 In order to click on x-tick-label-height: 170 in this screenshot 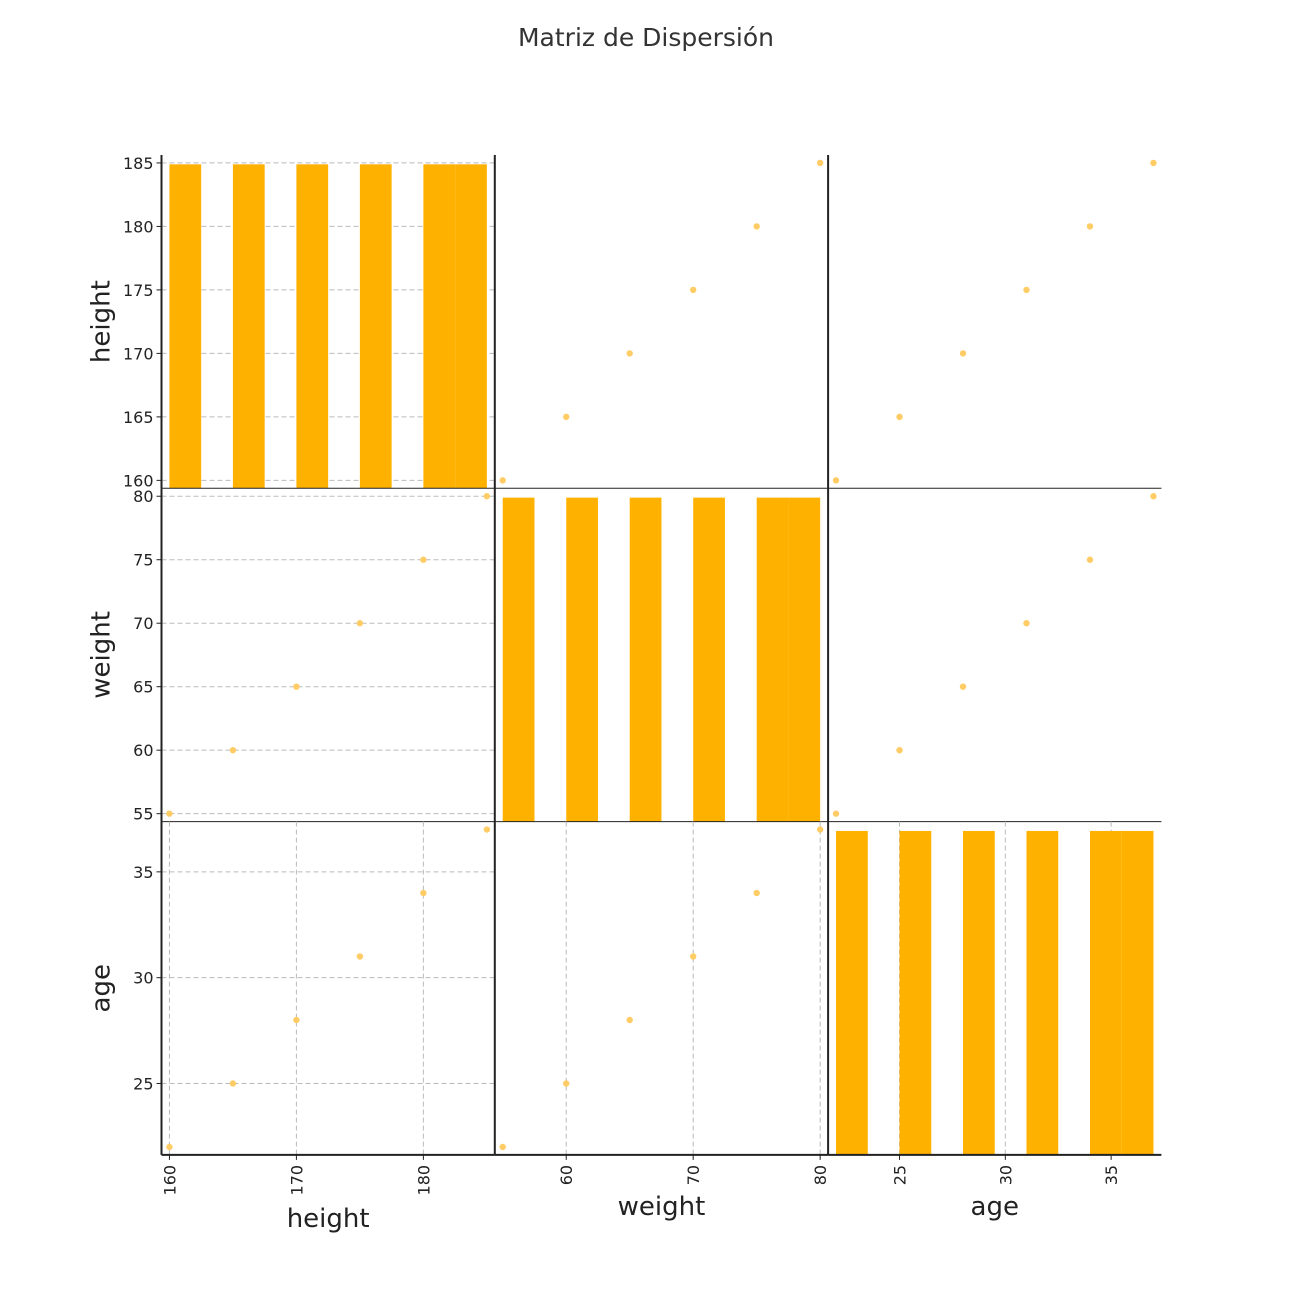, I will do `click(296, 1180)`.